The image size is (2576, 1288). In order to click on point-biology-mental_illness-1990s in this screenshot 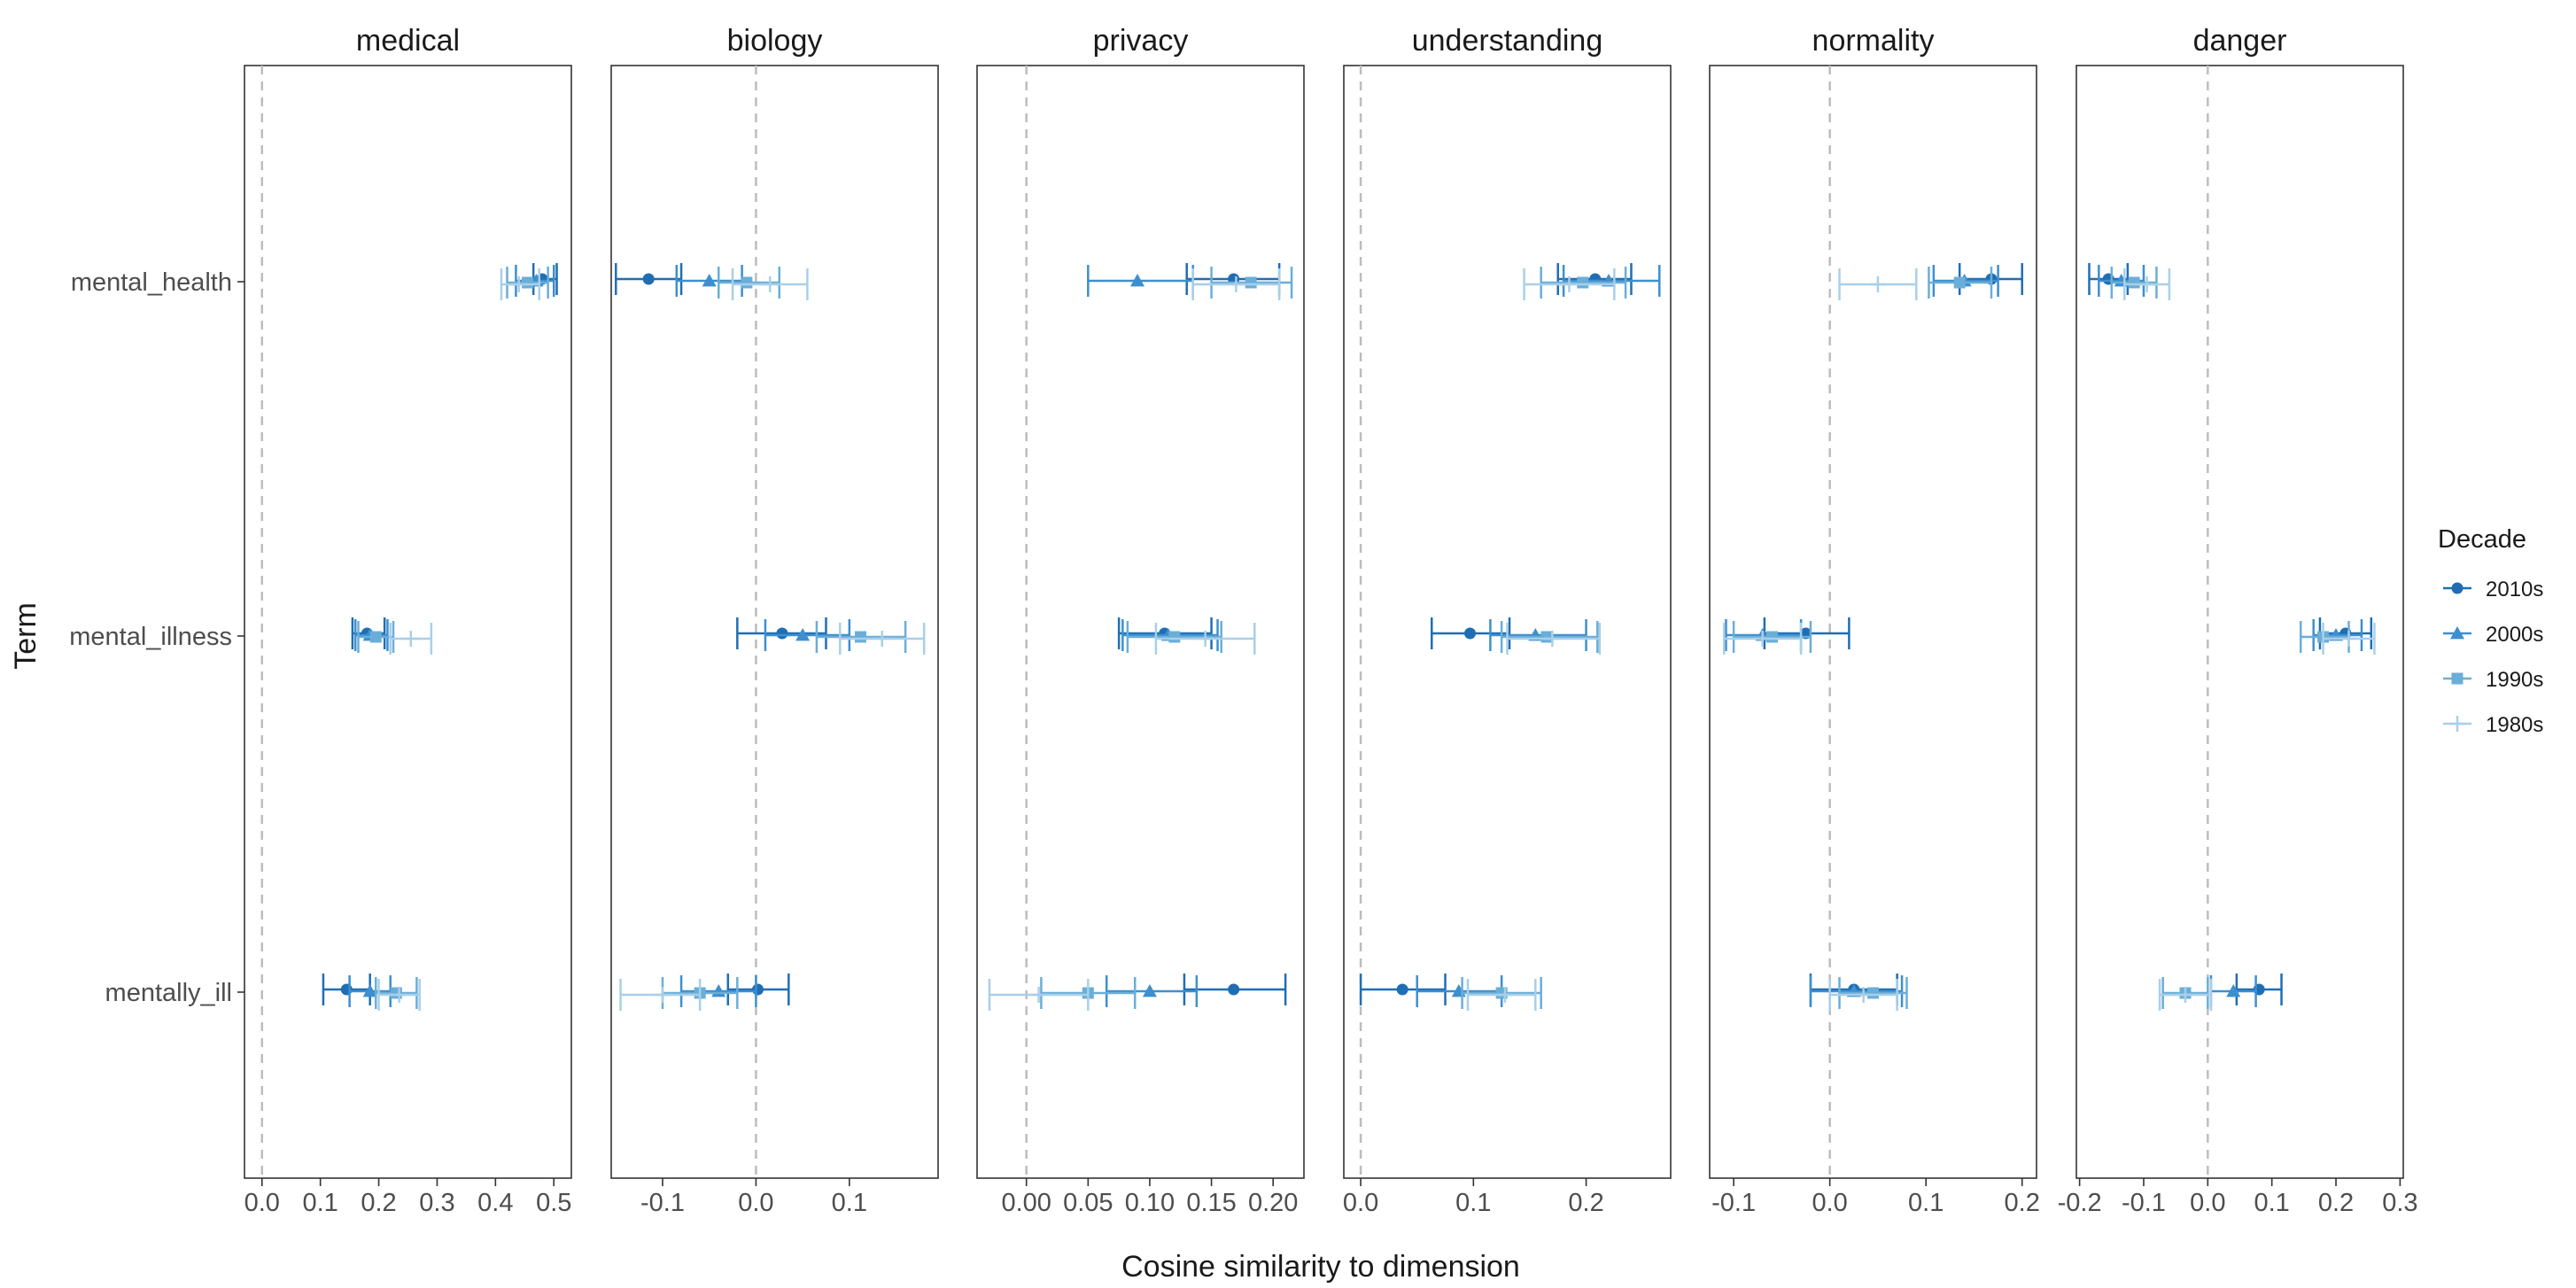, I will do `click(860, 637)`.